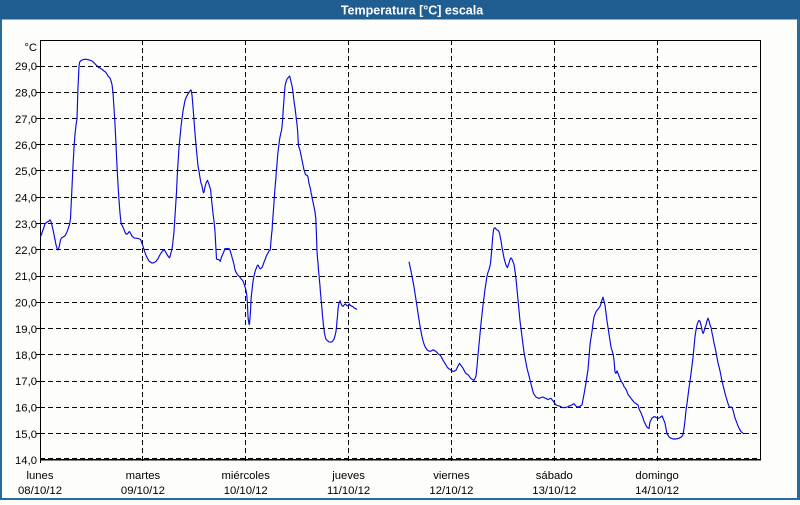  What do you see at coordinates (657, 491) in the screenshot?
I see `svg-text: 14/10/12` at bounding box center [657, 491].